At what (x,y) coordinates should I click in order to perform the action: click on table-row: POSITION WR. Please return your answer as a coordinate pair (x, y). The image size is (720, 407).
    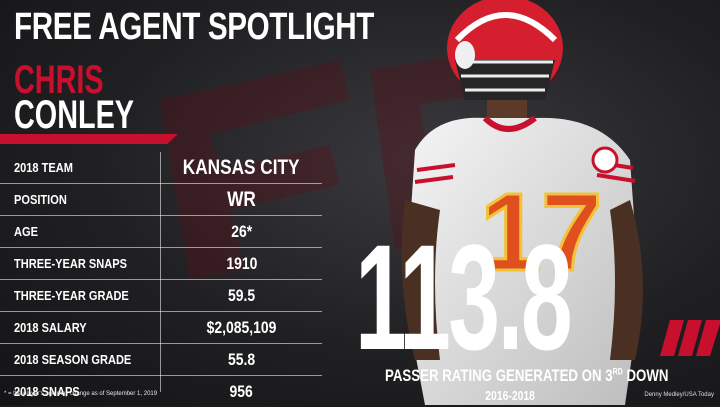
    Looking at the image, I should click on (161, 200).